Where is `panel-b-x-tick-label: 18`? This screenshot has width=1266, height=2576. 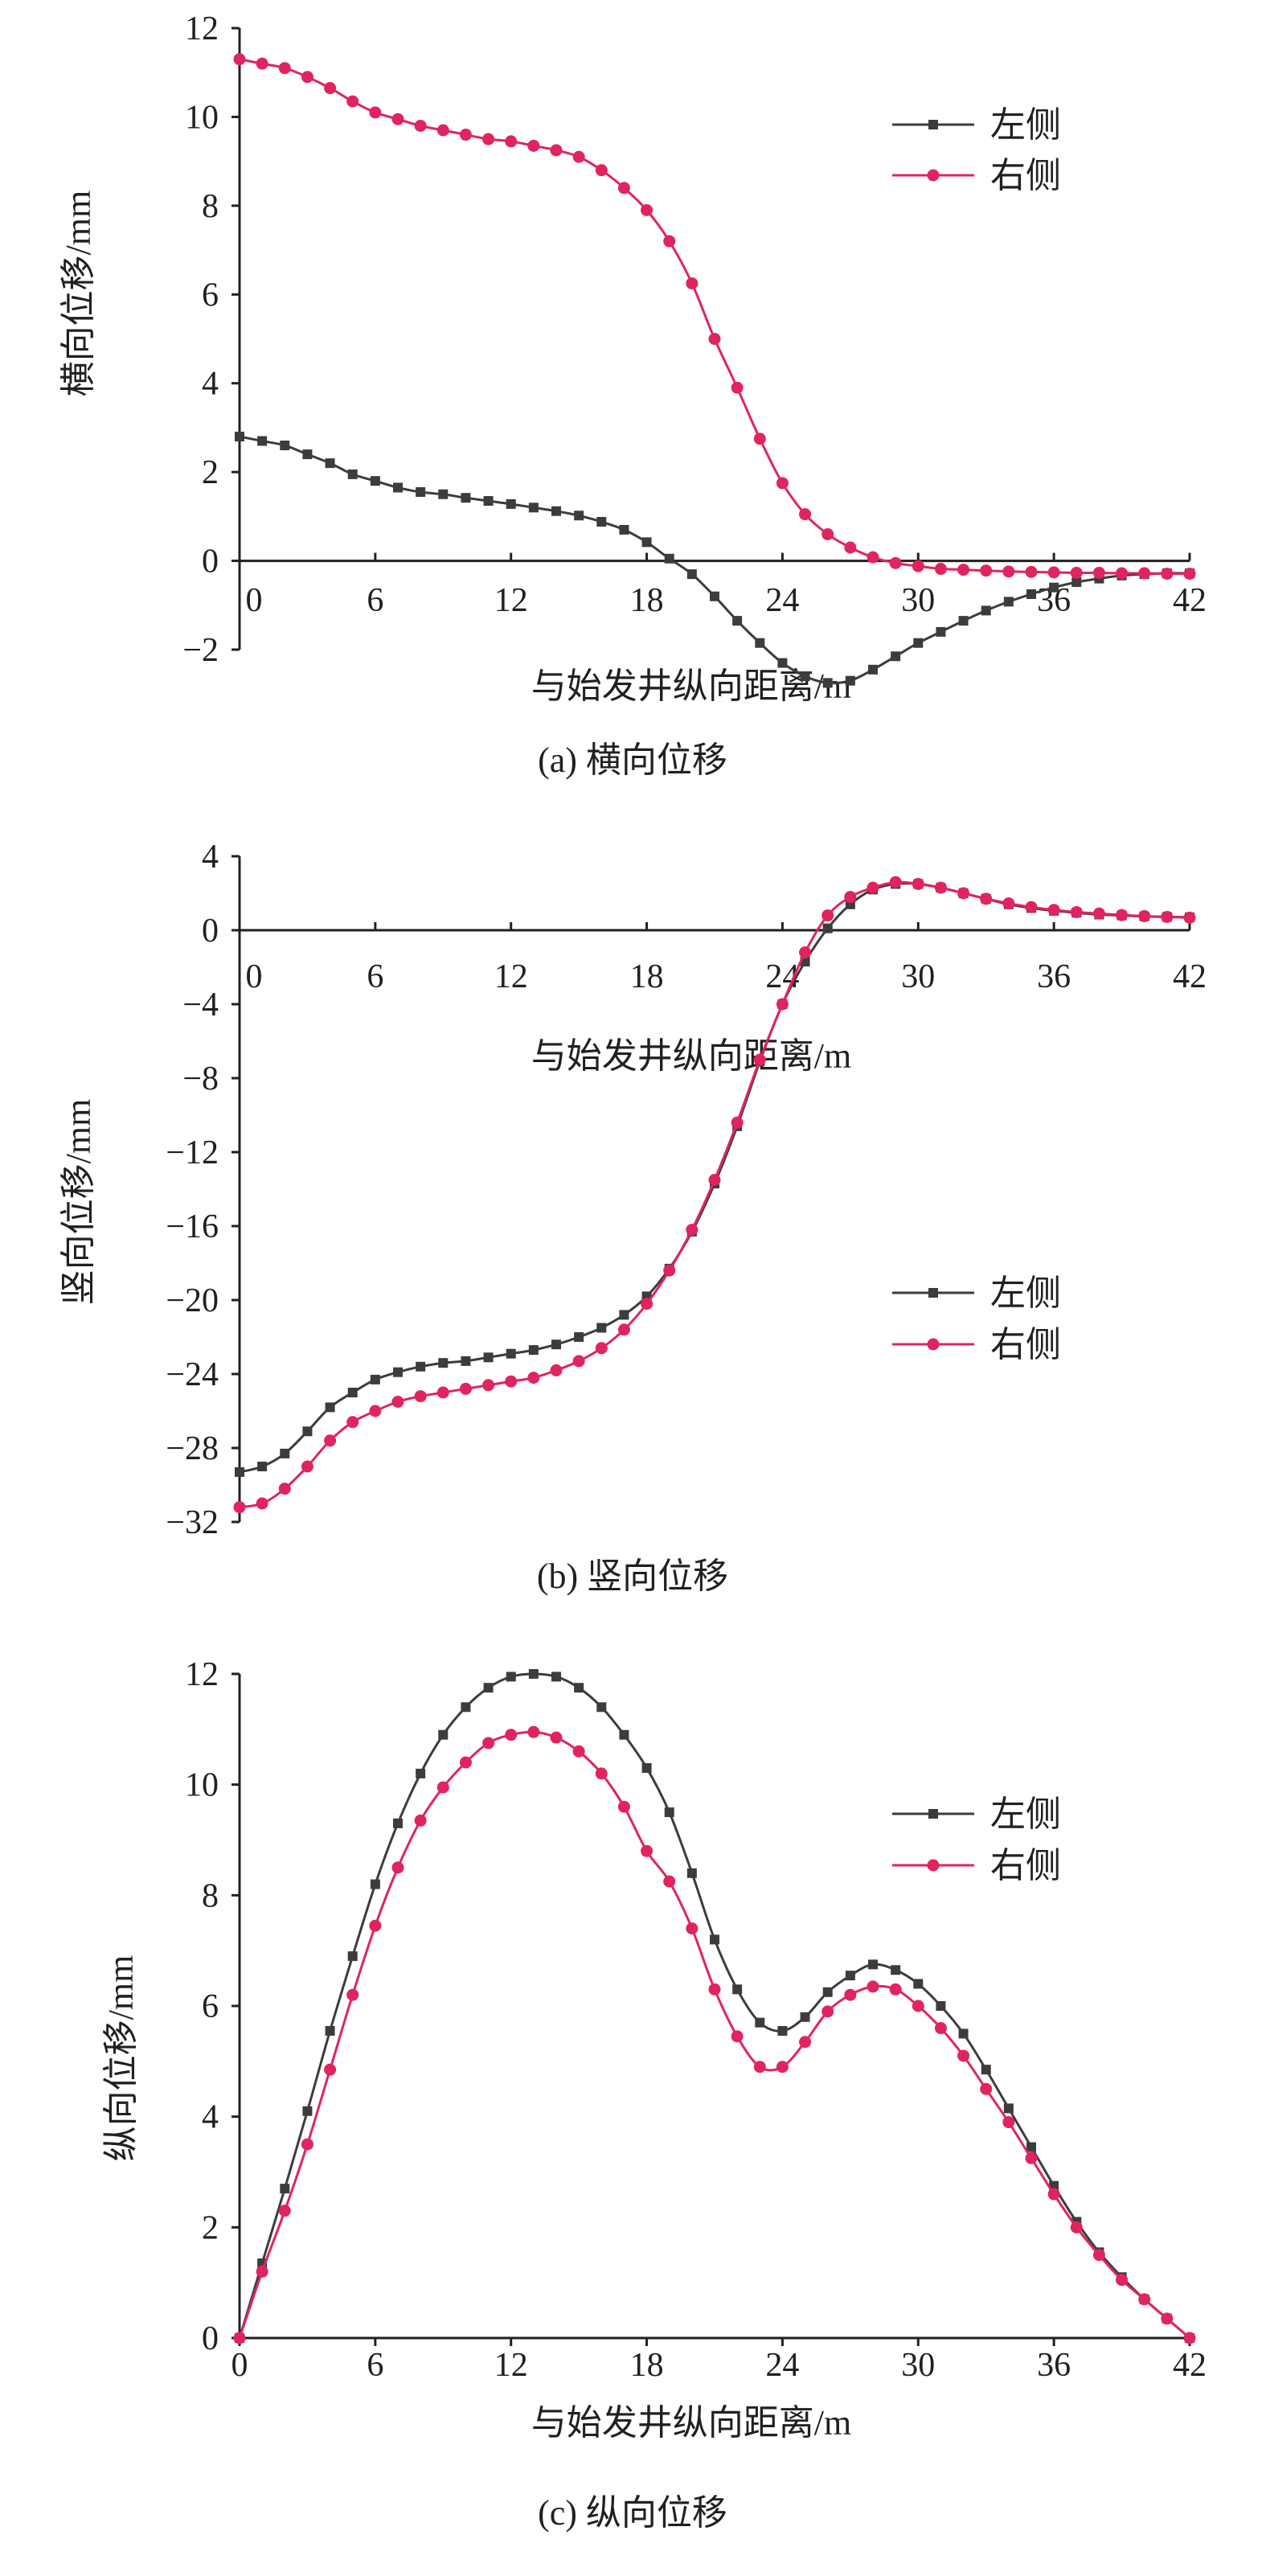 panel-b-x-tick-label: 18 is located at coordinates (647, 976).